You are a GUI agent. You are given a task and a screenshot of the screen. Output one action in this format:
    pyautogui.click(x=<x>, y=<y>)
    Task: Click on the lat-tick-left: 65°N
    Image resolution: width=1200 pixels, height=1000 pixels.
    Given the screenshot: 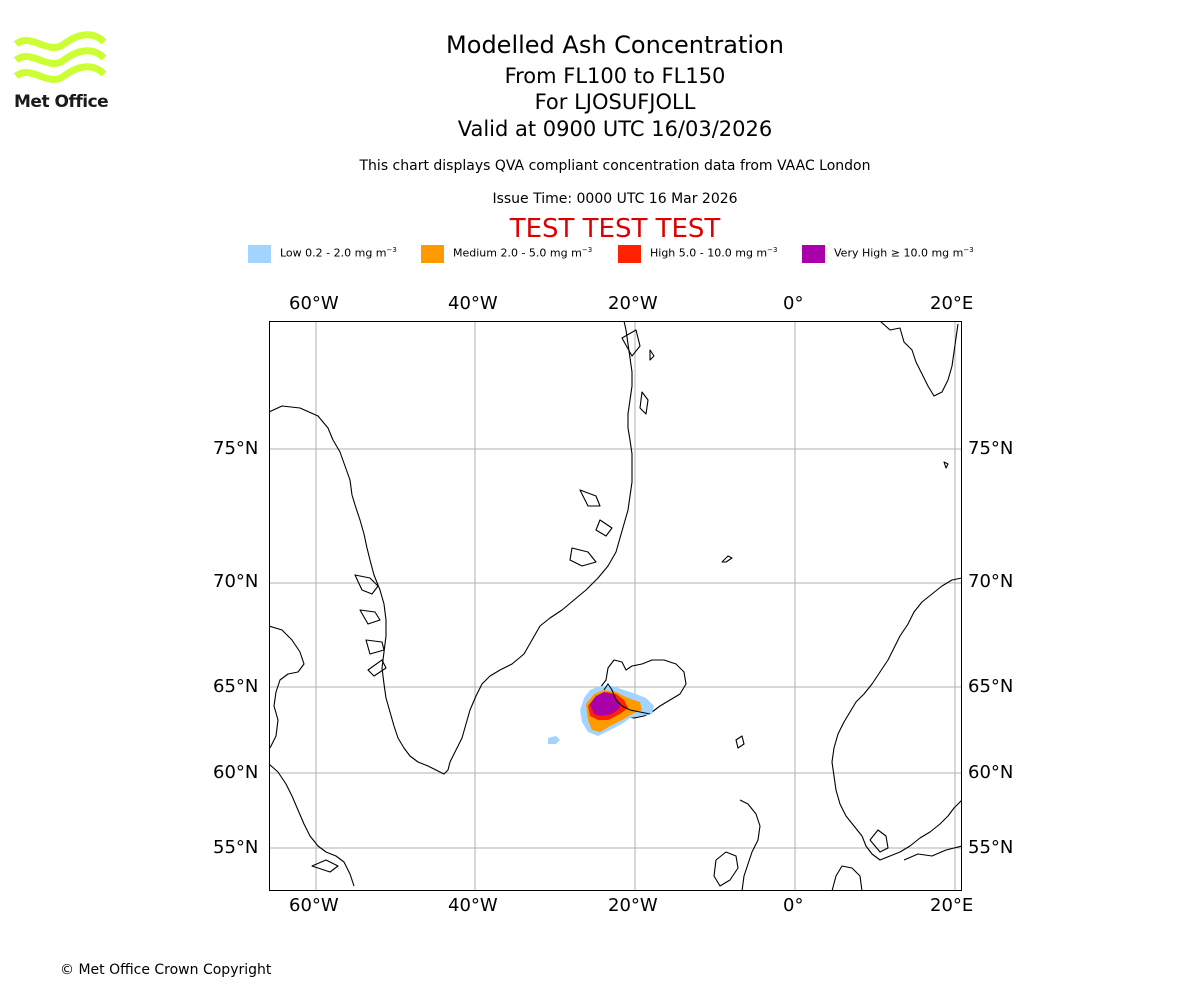 What is the action you would take?
    pyautogui.click(x=236, y=686)
    